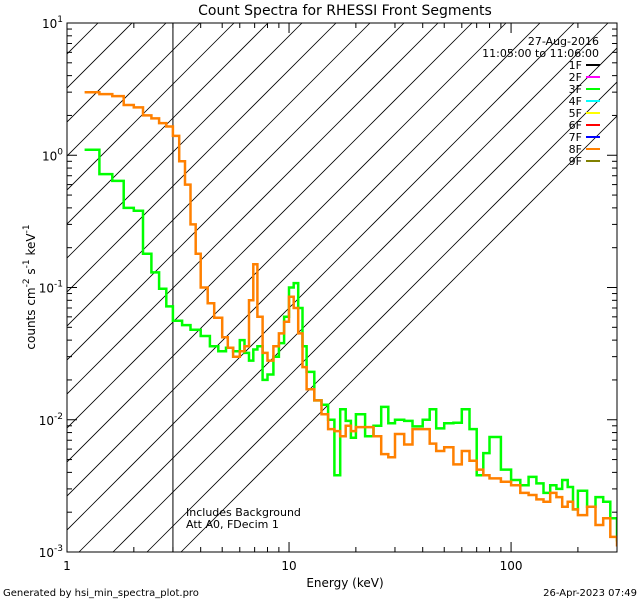  I want to click on y-tick-label: 10⁻¹, so click(51, 288).